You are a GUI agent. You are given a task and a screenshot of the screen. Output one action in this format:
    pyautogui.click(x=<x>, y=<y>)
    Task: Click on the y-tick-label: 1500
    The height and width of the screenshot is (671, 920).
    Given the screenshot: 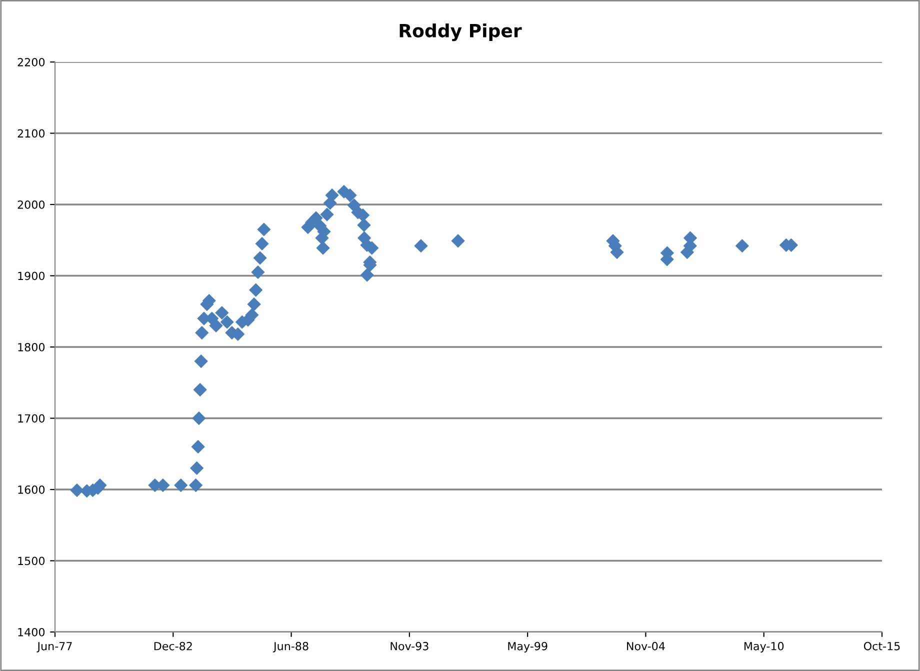 What is the action you would take?
    pyautogui.click(x=31, y=561)
    